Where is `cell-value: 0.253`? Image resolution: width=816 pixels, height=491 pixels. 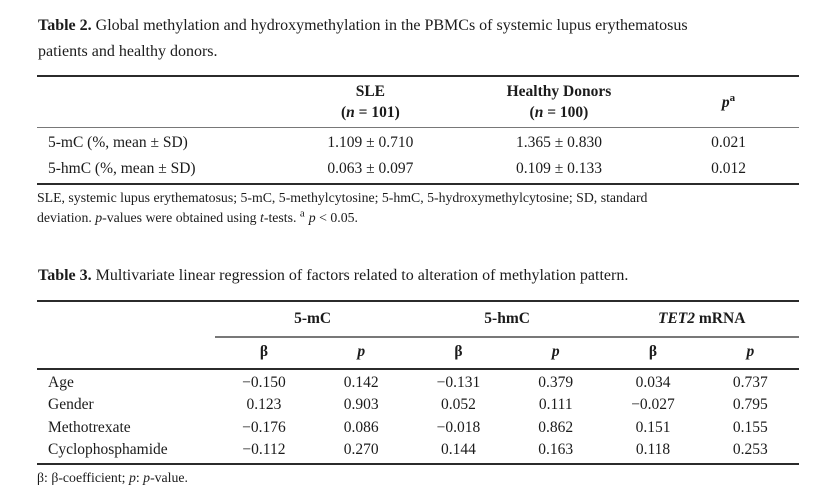 cell-value: 0.253 is located at coordinates (750, 449).